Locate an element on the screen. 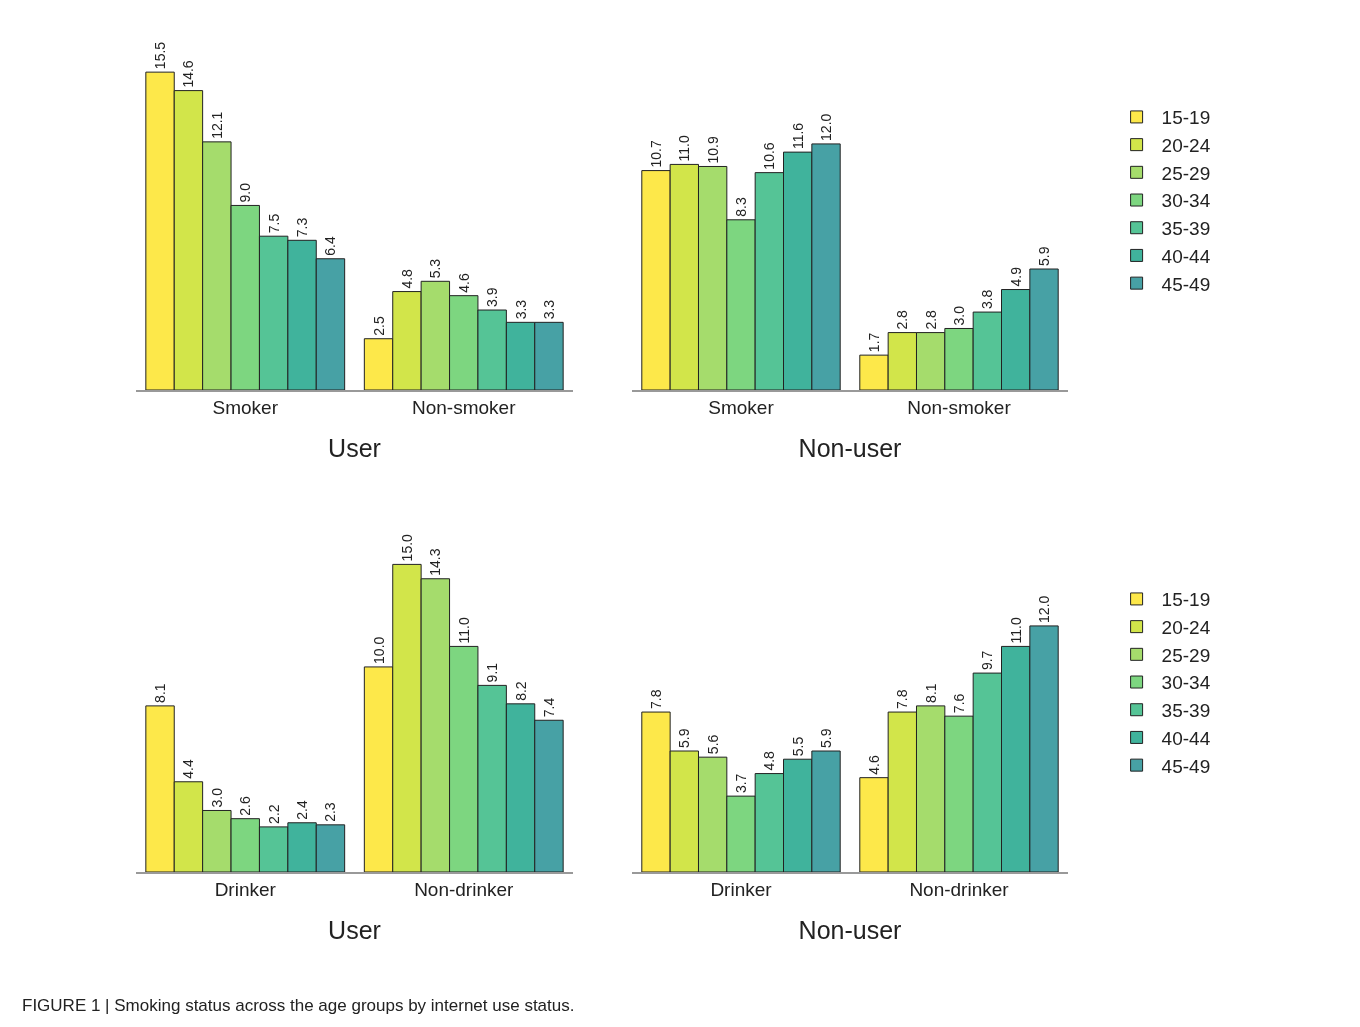 The image size is (1360, 1027). data-label: 2.6 is located at coordinates (245, 806).